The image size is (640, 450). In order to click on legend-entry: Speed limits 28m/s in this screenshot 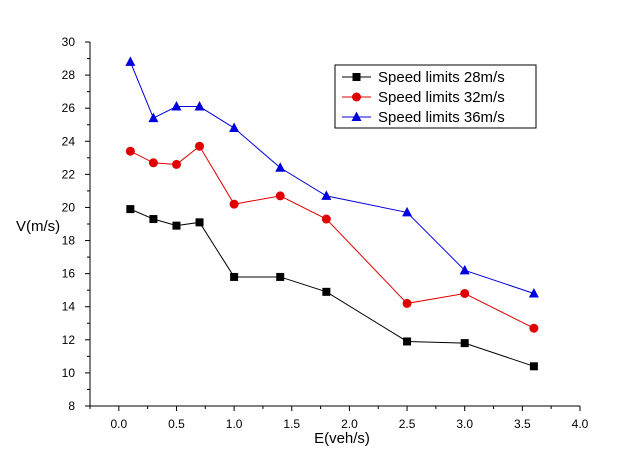, I will do `click(423, 77)`.